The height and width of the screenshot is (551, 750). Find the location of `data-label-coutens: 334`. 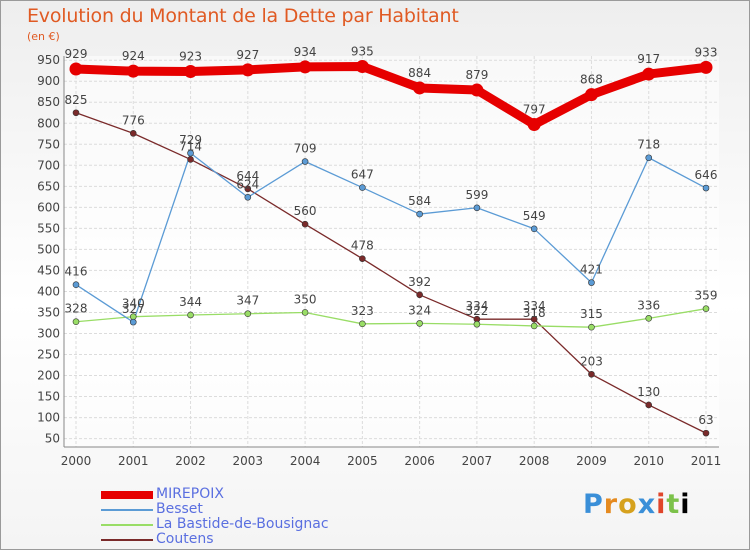

data-label-coutens: 334 is located at coordinates (534, 306).